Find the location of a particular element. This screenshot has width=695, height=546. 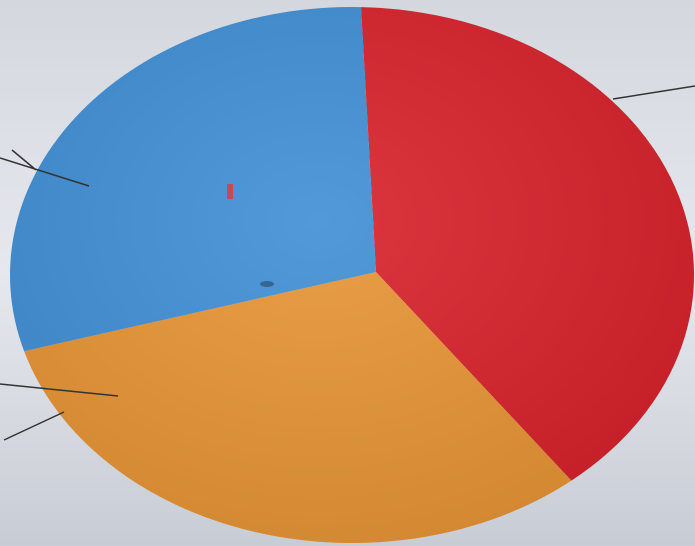

smudge-mark is located at coordinates (267, 284).